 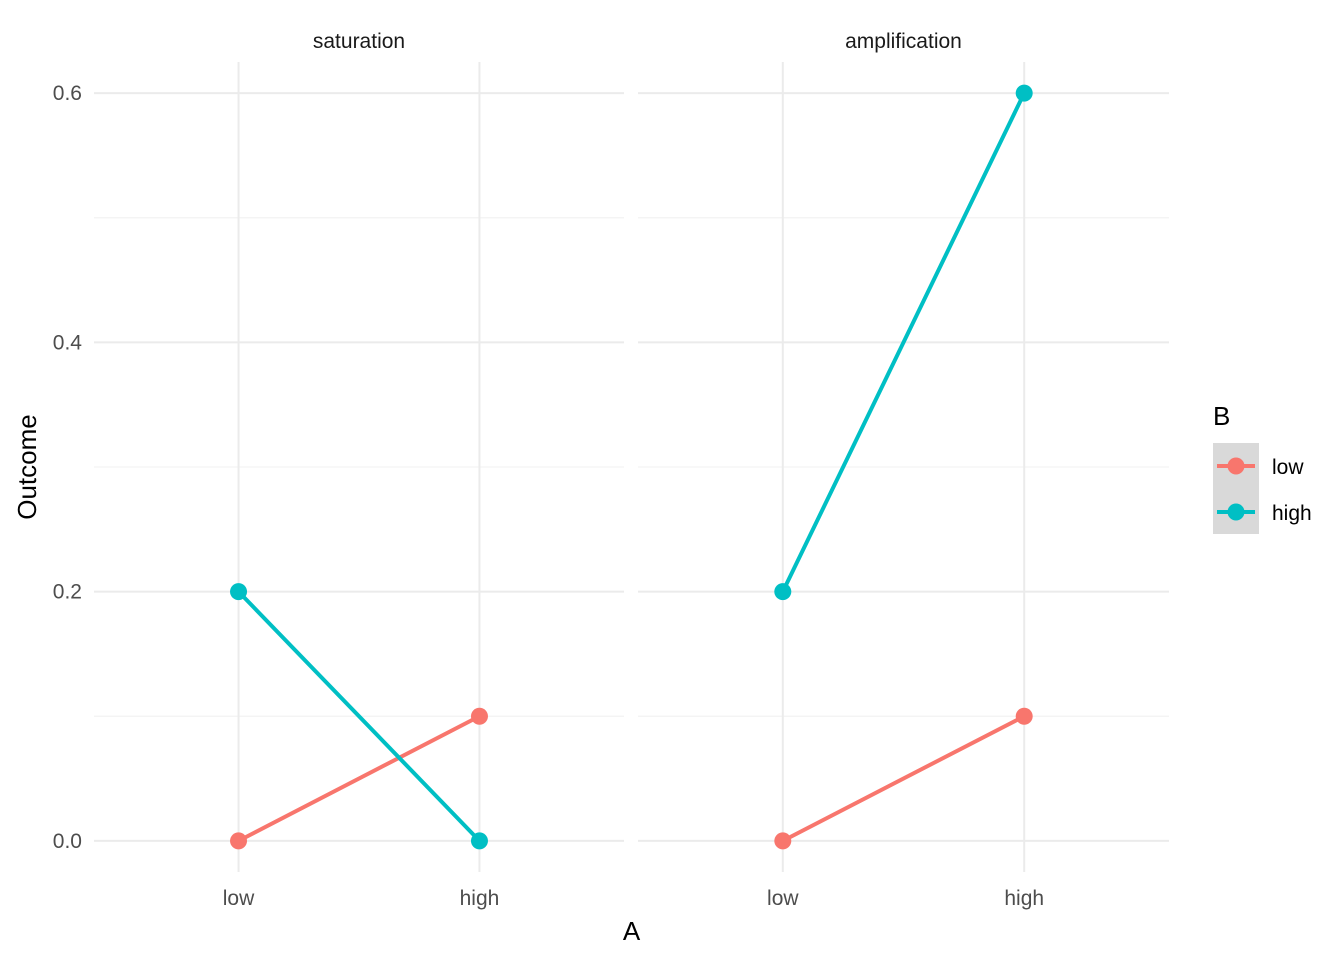 What do you see at coordinates (67, 841) in the screenshot?
I see `y-tick-label: 0.0` at bounding box center [67, 841].